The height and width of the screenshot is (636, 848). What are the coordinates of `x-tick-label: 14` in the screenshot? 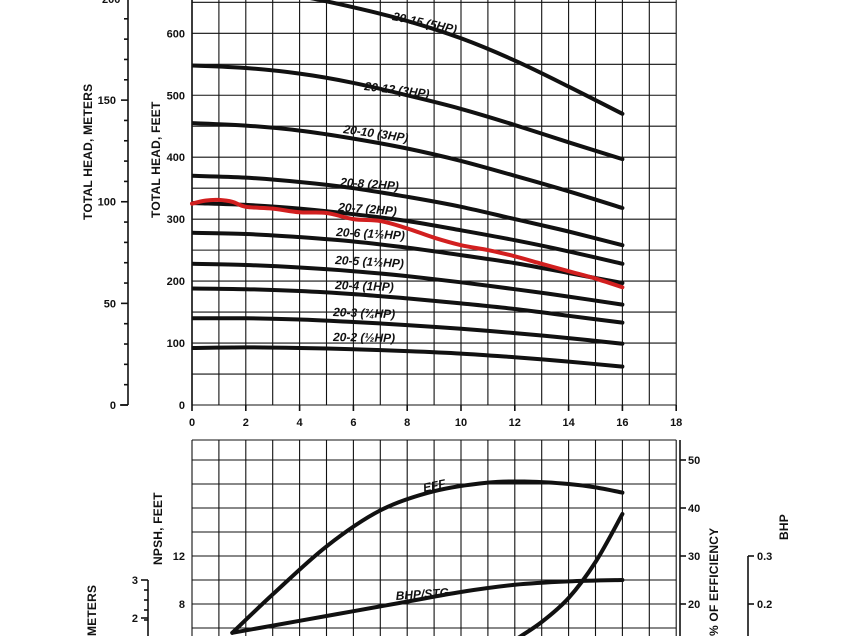 It's located at (568, 423).